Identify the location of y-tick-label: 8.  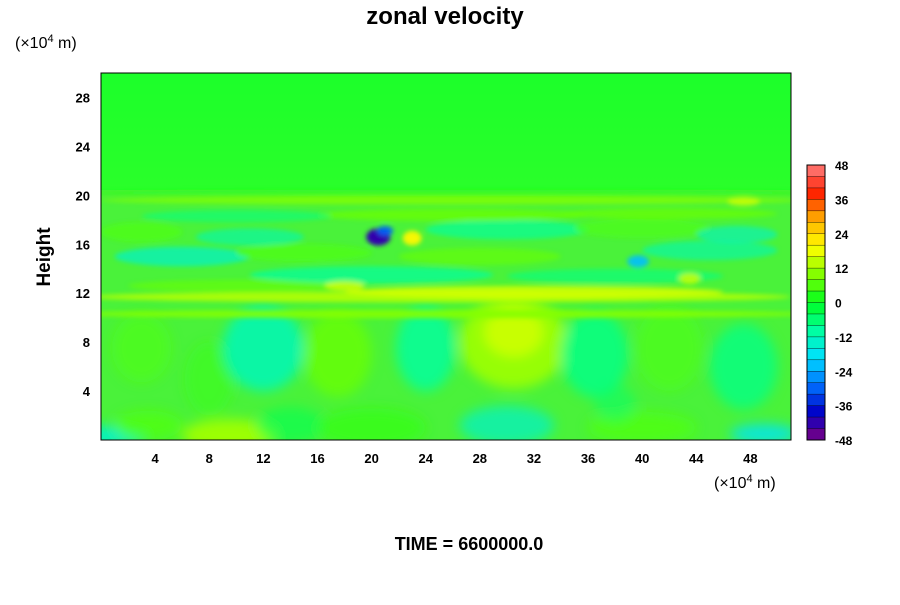
(86, 342).